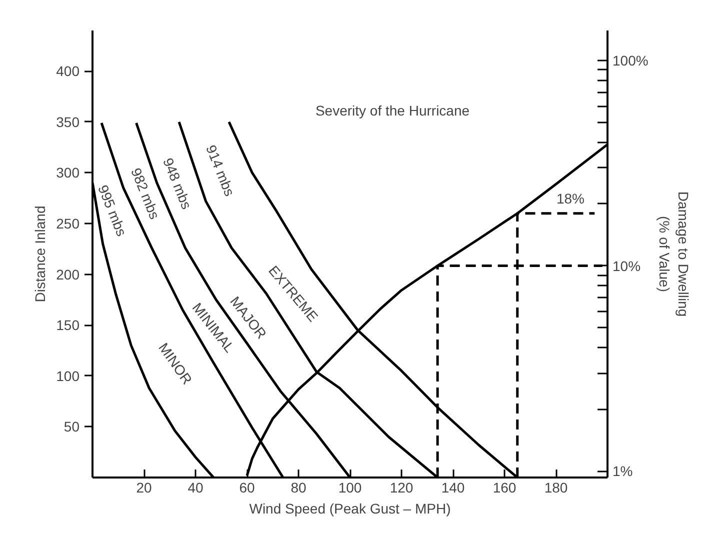 This screenshot has width=712, height=534. Describe the element at coordinates (626, 266) in the screenshot. I see `y2-tick-label: 10%` at that location.